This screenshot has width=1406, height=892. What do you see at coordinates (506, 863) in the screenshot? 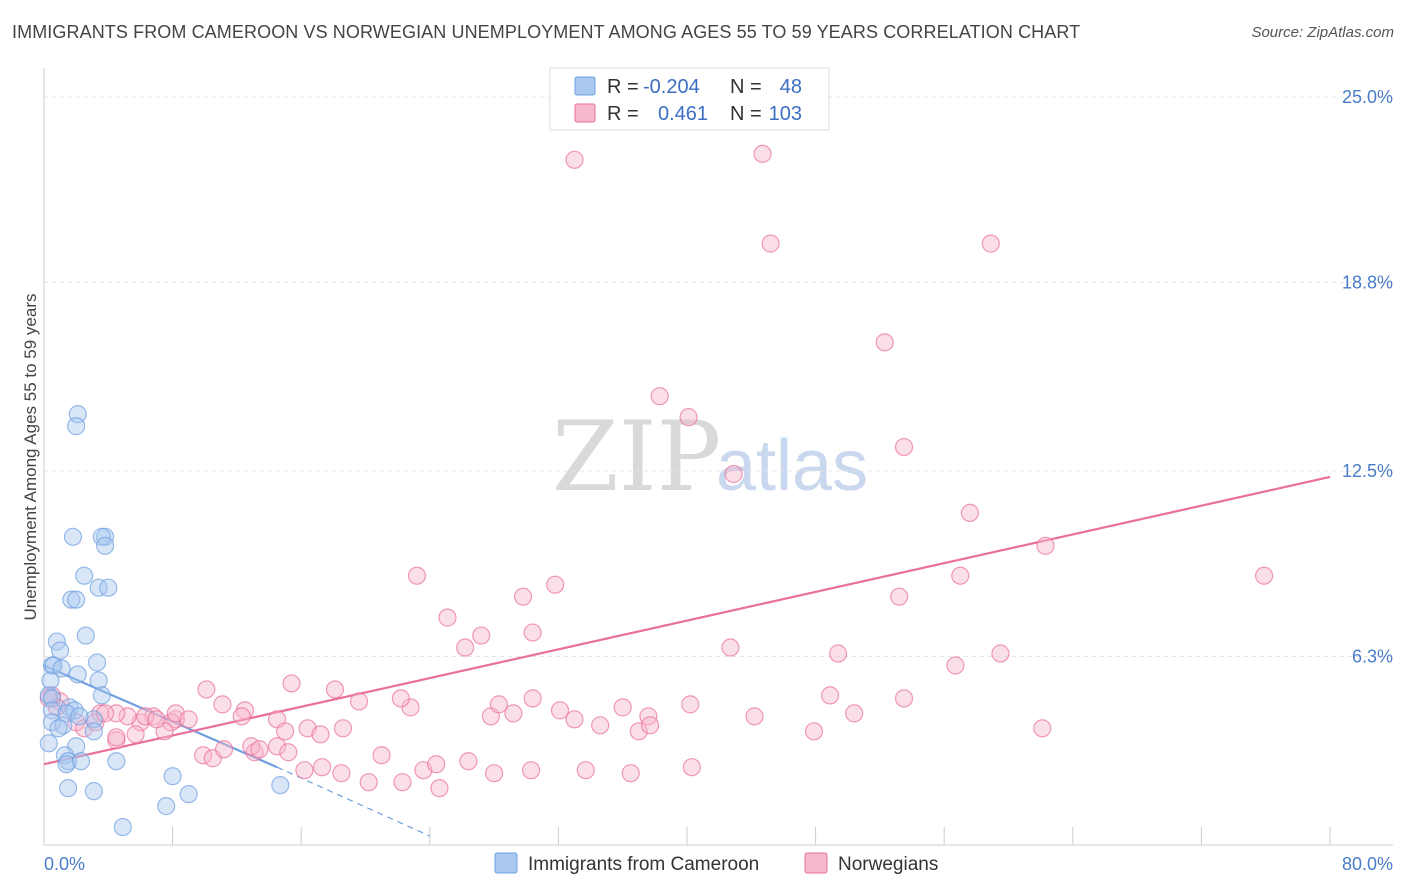
I see `legend-bottom-swatch-cameroon` at bounding box center [506, 863].